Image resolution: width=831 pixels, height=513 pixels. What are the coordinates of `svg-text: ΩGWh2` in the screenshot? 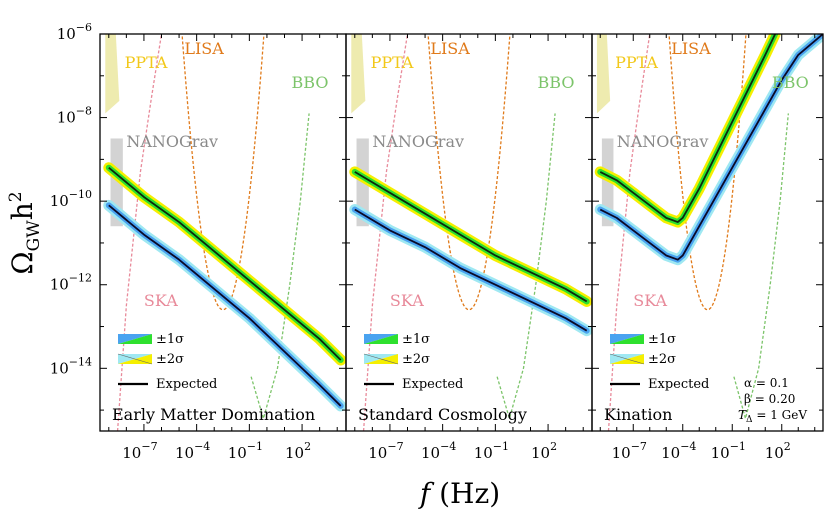 It's located at (25, 232).